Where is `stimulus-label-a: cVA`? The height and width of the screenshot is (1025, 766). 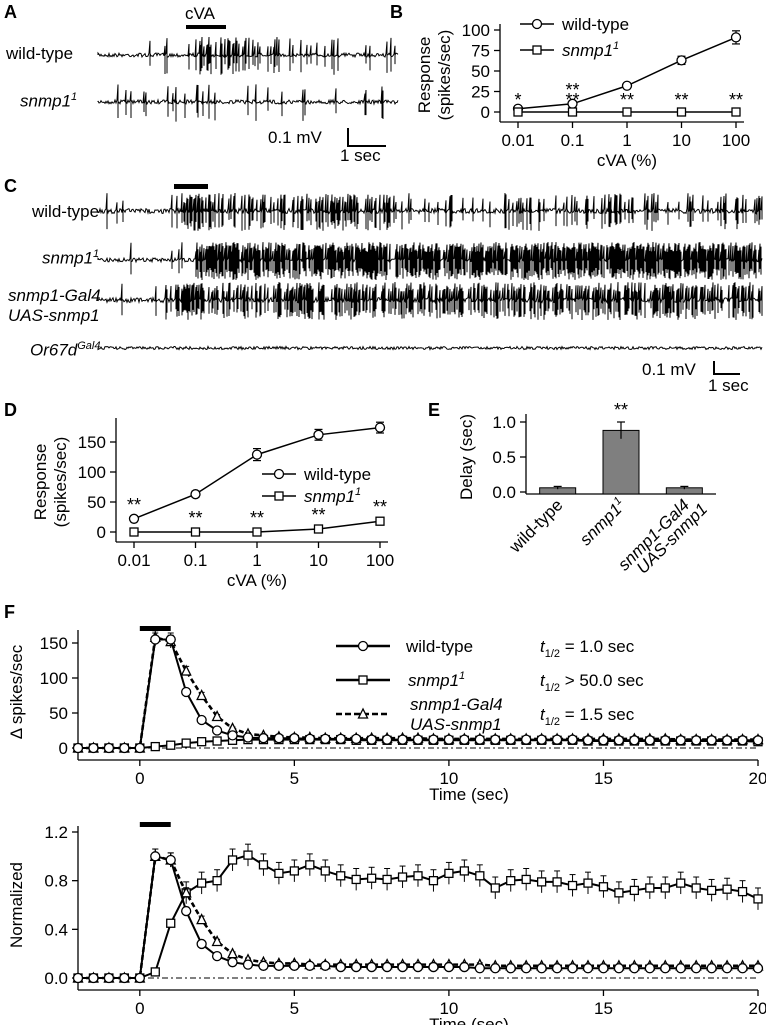 stimulus-label-a: cVA is located at coordinates (200, 13).